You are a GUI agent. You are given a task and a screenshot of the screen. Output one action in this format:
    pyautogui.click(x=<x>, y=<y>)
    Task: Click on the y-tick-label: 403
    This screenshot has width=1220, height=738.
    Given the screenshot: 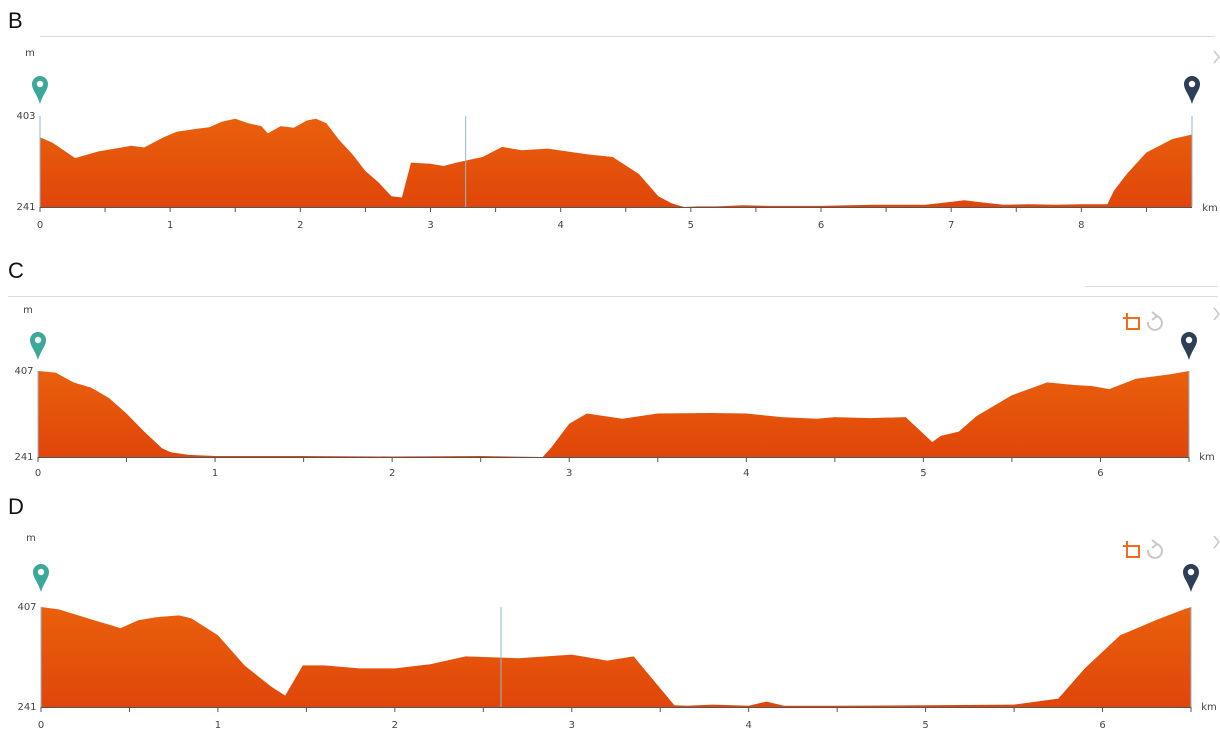 What is the action you would take?
    pyautogui.click(x=25, y=116)
    